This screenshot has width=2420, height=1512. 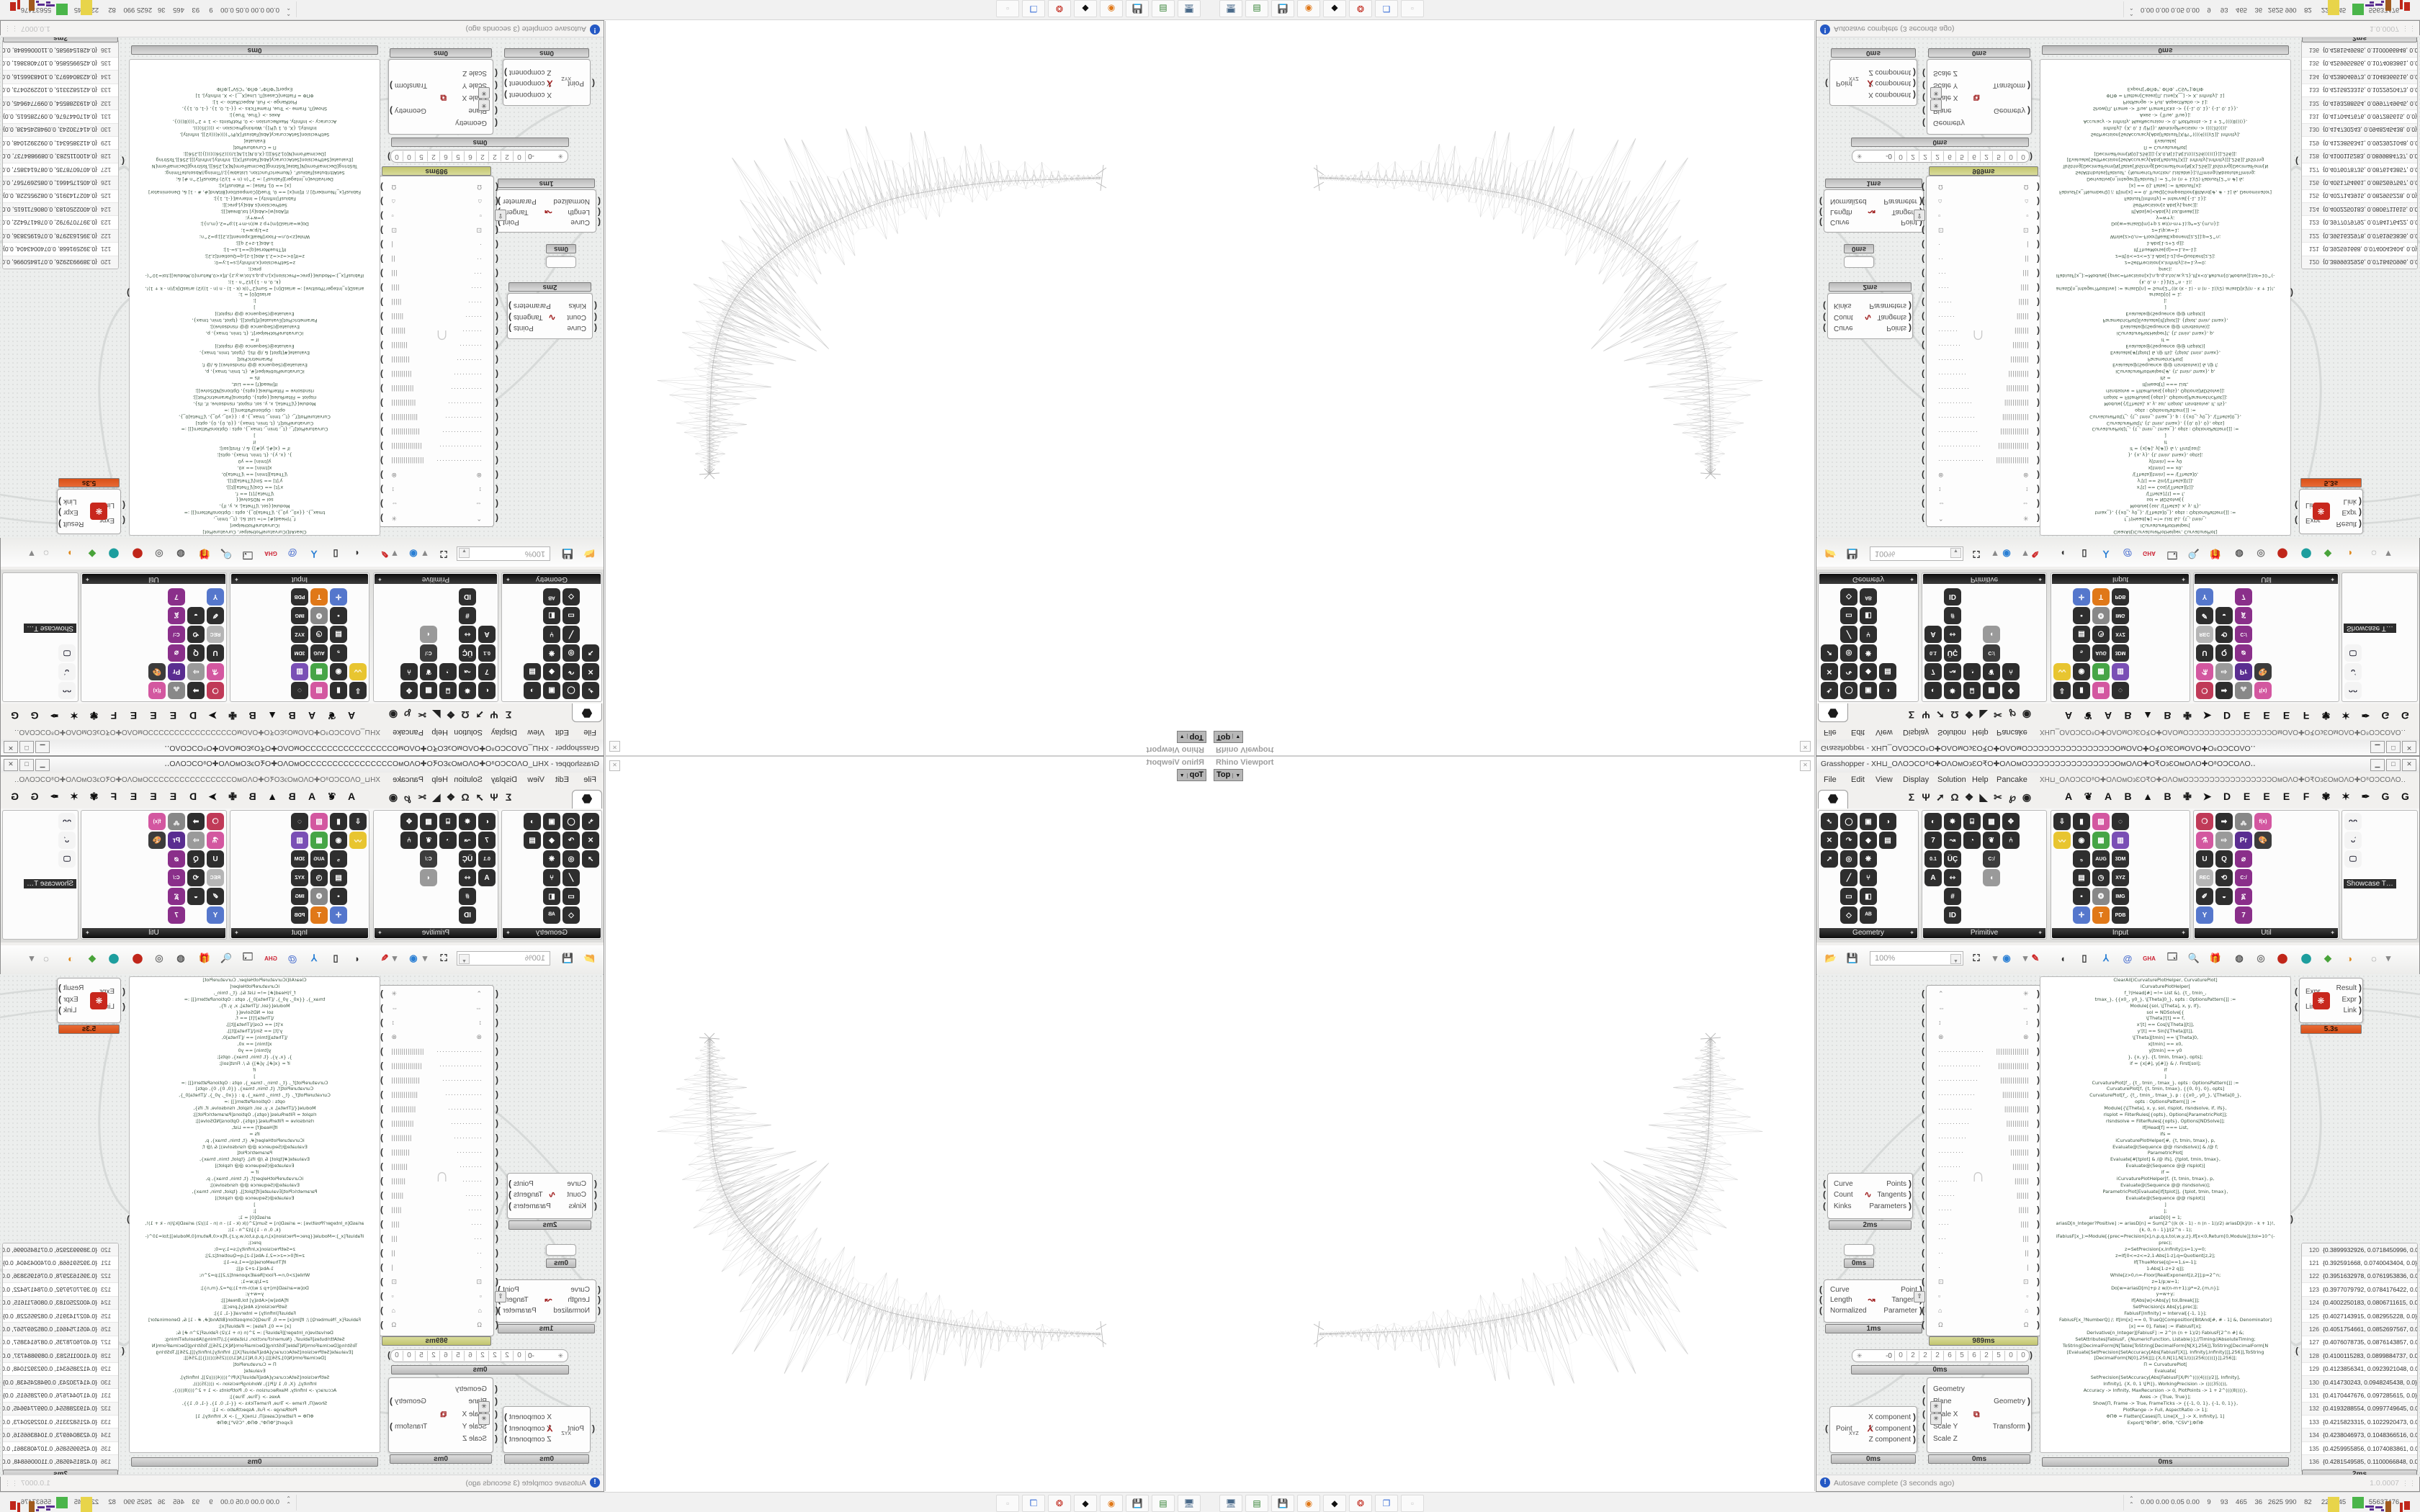 What do you see at coordinates (446, 156) in the screenshot?
I see `digit-cell: 6` at bounding box center [446, 156].